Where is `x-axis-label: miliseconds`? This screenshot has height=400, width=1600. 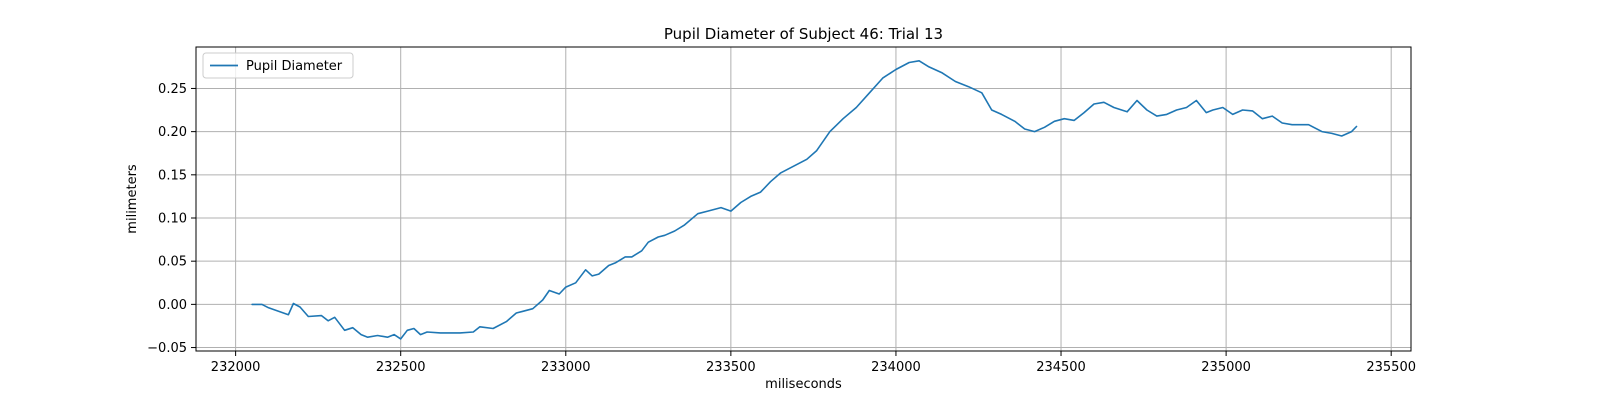 x-axis-label: miliseconds is located at coordinates (803, 384).